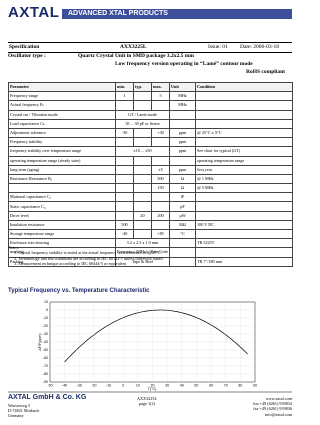 The width and height of the screenshot is (320, 425). Describe the element at coordinates (150, 225) in the screenshot. I see `table-row: Insulation resistance 500 MΩ 100 V DC` at that location.